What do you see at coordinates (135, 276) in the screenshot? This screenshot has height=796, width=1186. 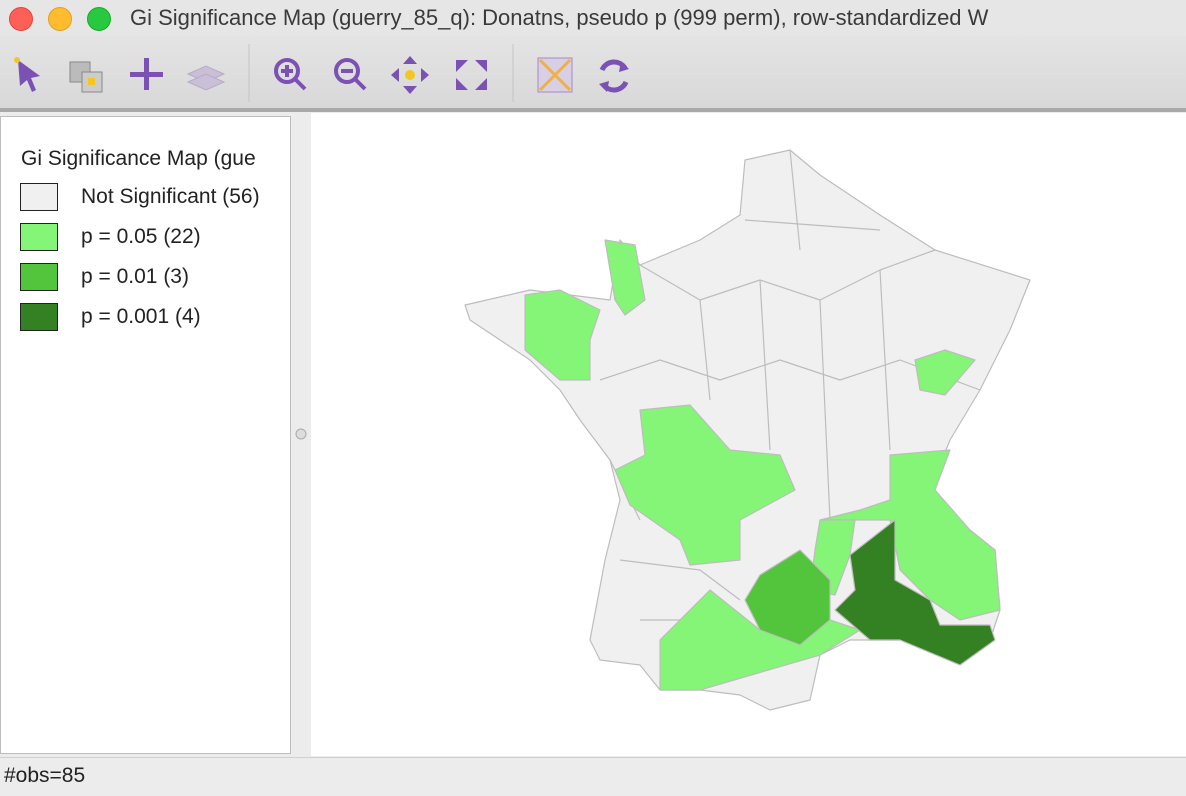 I see `legend-label: p = 0.01 (3)` at bounding box center [135, 276].